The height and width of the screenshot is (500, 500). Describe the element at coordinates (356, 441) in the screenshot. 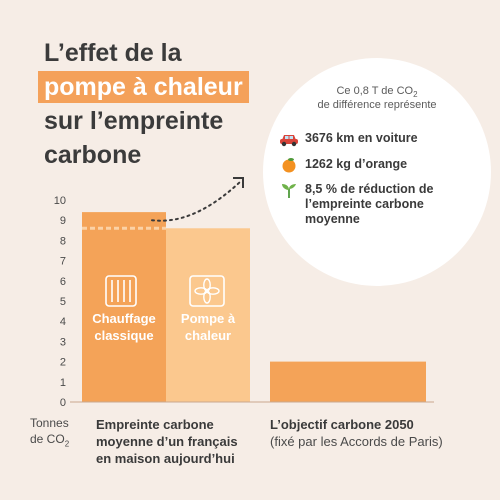

I see `x-label-group-2-line-2: (fixé par les Accords de Paris)` at that location.